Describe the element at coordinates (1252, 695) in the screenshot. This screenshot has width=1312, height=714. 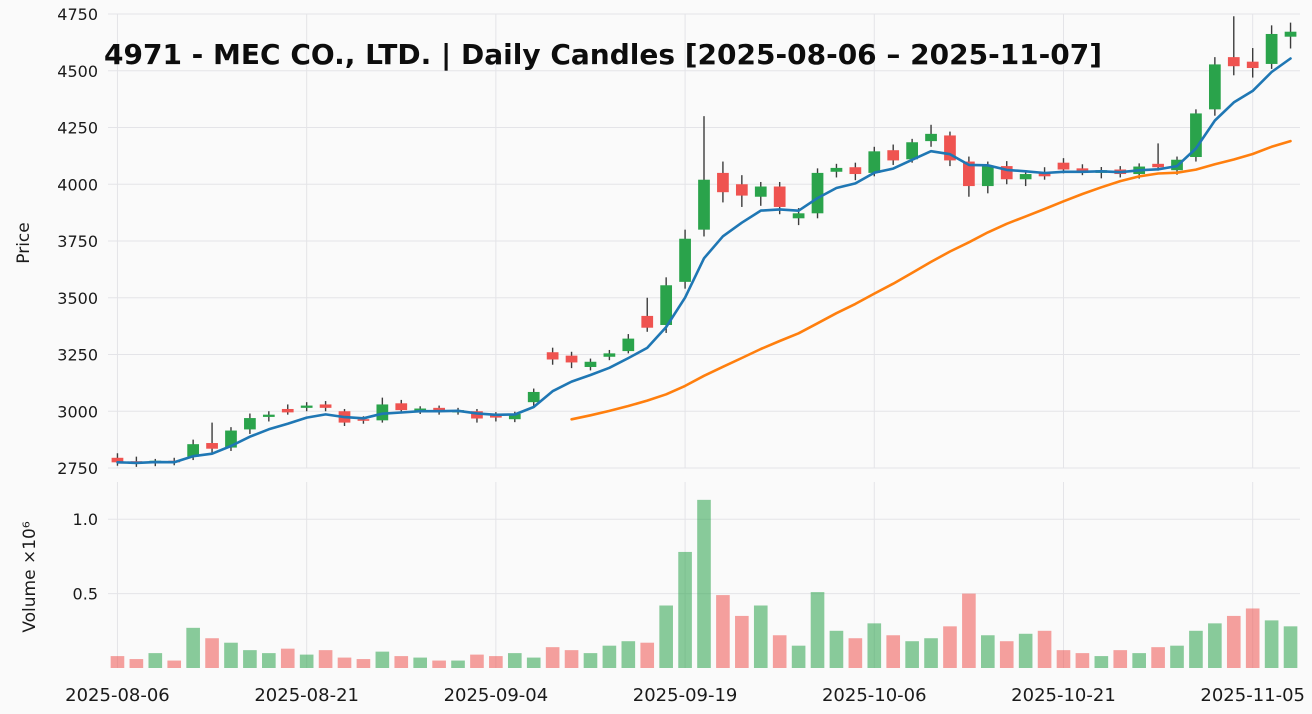
I see `svg-text: 2025-11-05` at that location.